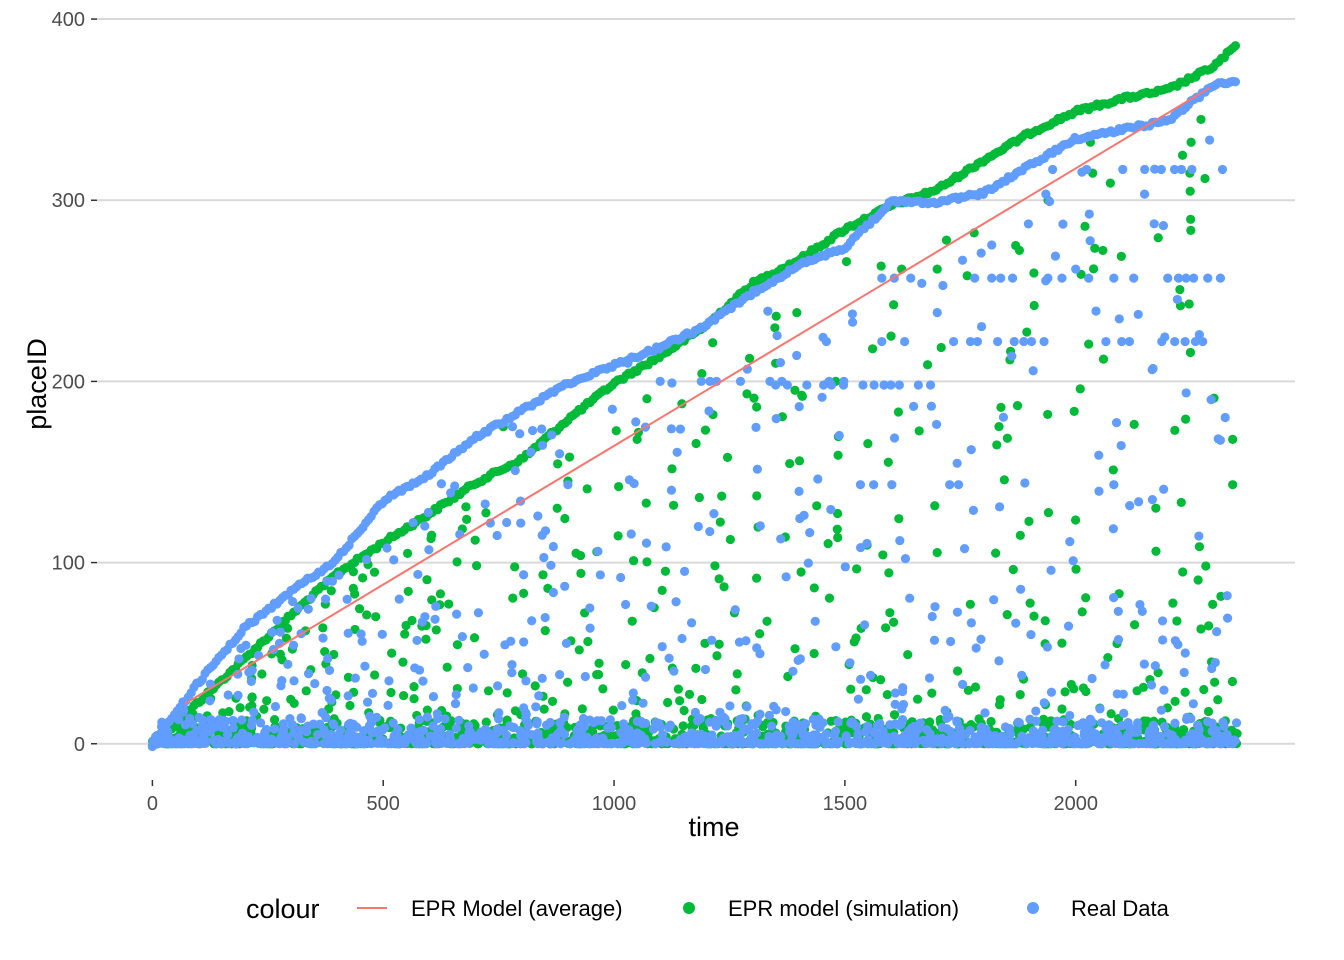 The width and height of the screenshot is (1344, 960). Describe the element at coordinates (68, 382) in the screenshot. I see `y-tick-label: 200` at that location.